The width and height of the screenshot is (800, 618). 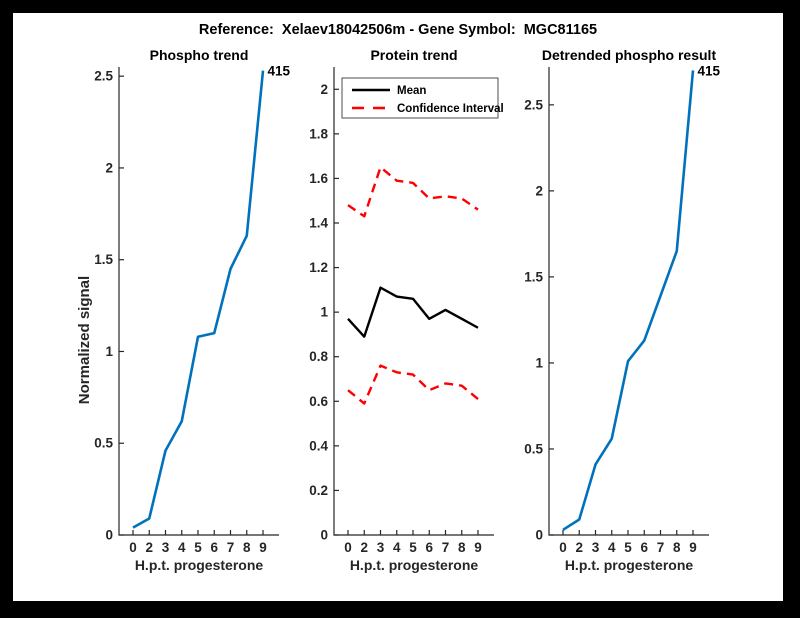 What do you see at coordinates (629, 55) in the screenshot?
I see `subplot-title: Detrended phospho result` at bounding box center [629, 55].